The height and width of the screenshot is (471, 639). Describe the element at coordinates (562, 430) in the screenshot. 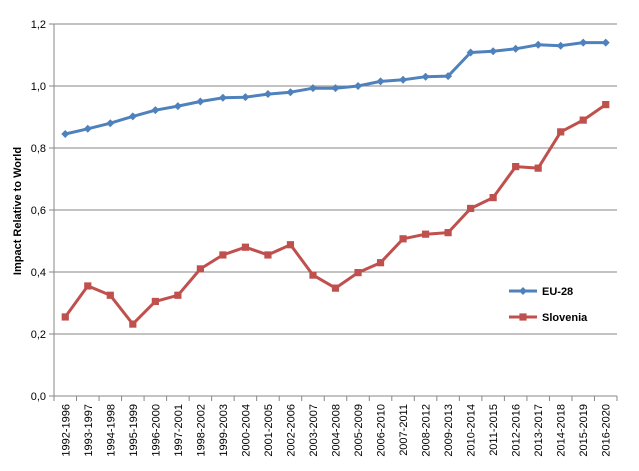

I see `x-tick-label: 2014-2018` at that location.